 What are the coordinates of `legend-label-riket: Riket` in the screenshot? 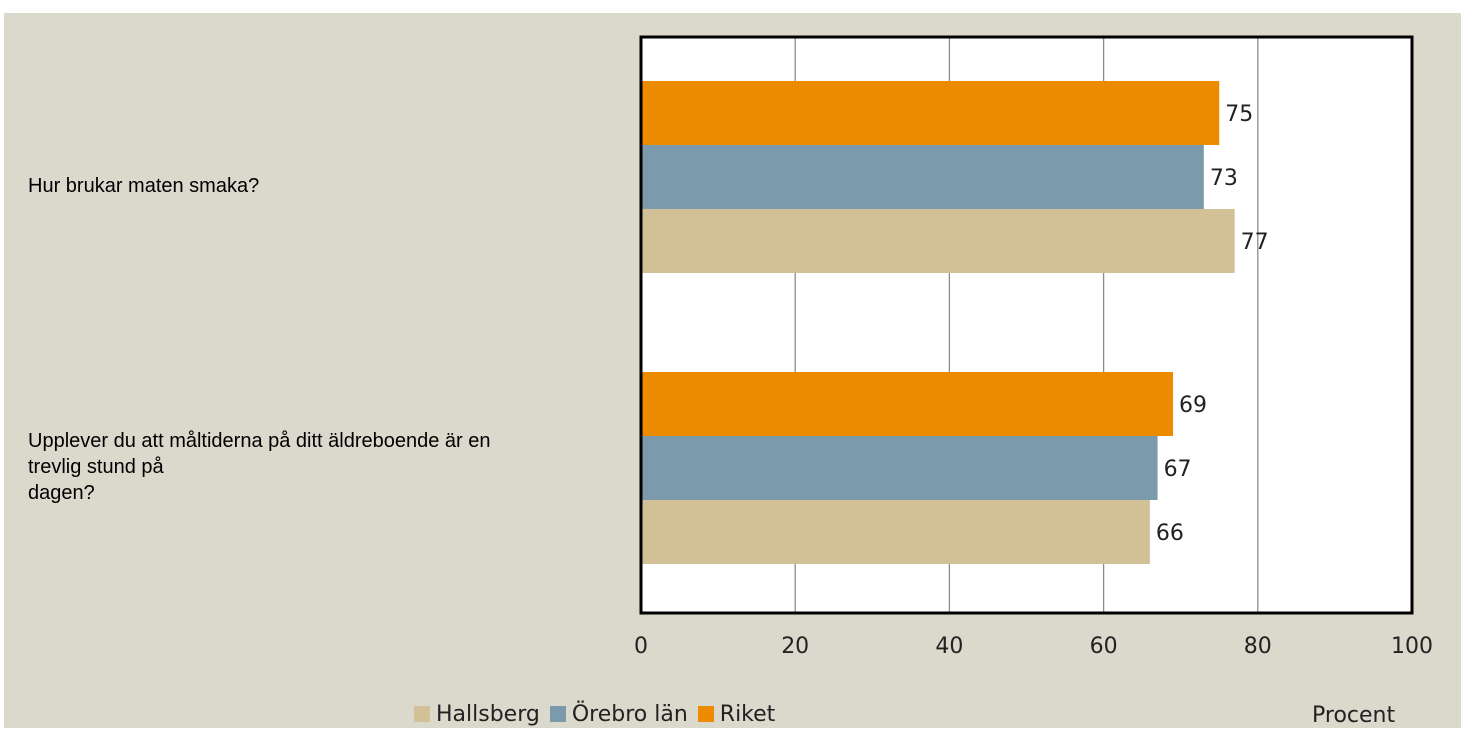 It's located at (747, 714).